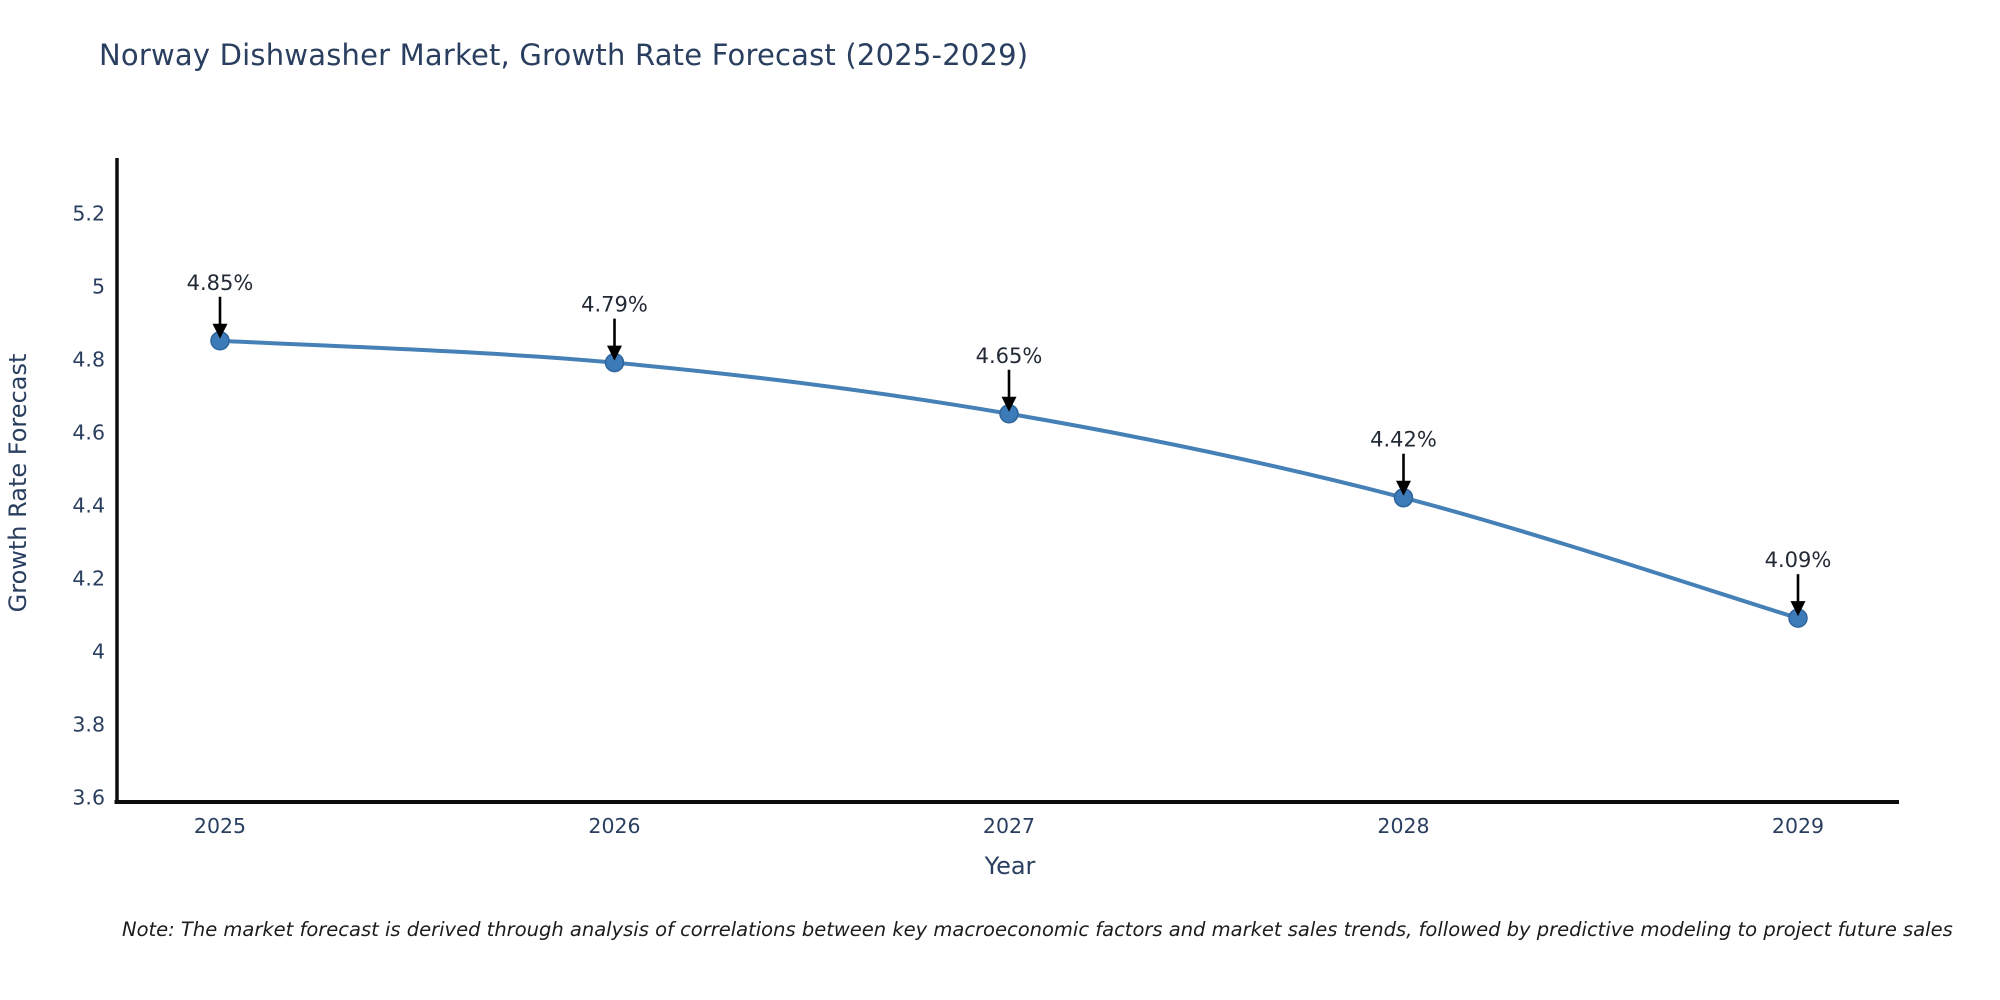  Describe the element at coordinates (1403, 462) in the screenshot. I see `point-annotation: 4.42%` at that location.